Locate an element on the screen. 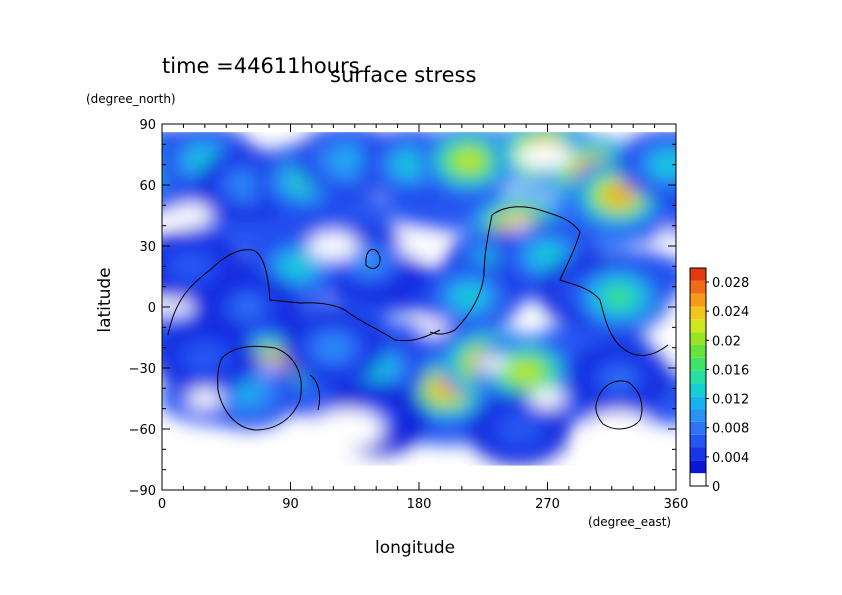 This screenshot has width=842, height=595. colorbar: 0.028 0.024 0.02 0.016 0.012 0.008 0.004 0 is located at coordinates (719, 381).